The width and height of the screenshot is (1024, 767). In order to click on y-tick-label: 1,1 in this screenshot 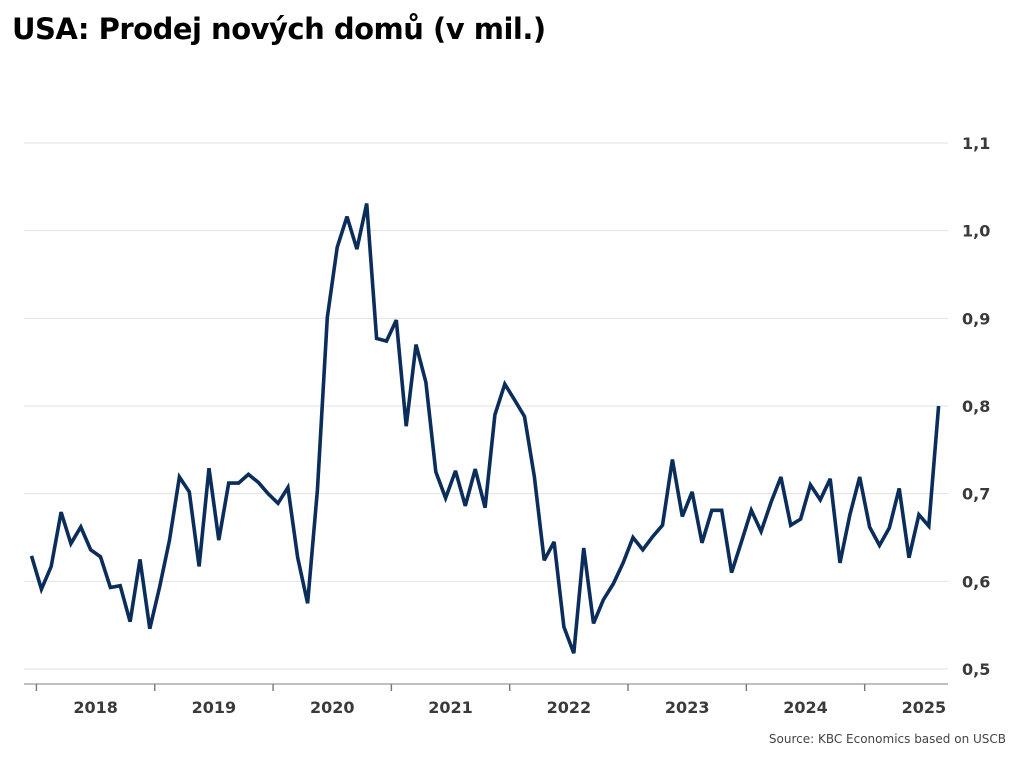, I will do `click(976, 143)`.